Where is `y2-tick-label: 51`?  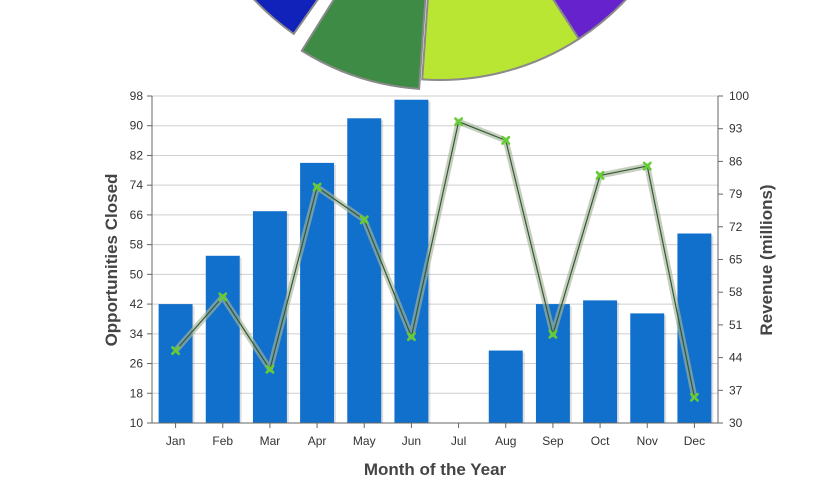 y2-tick-label: 51 is located at coordinates (736, 325).